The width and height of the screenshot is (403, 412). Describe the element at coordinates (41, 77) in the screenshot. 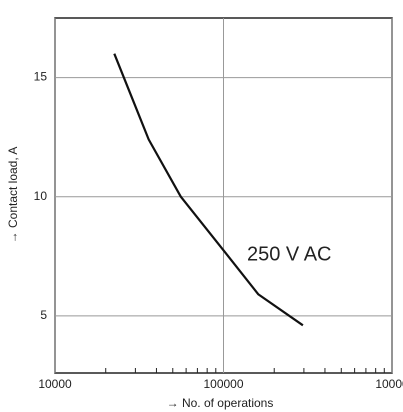

I see `y-tick-label: 15` at that location.